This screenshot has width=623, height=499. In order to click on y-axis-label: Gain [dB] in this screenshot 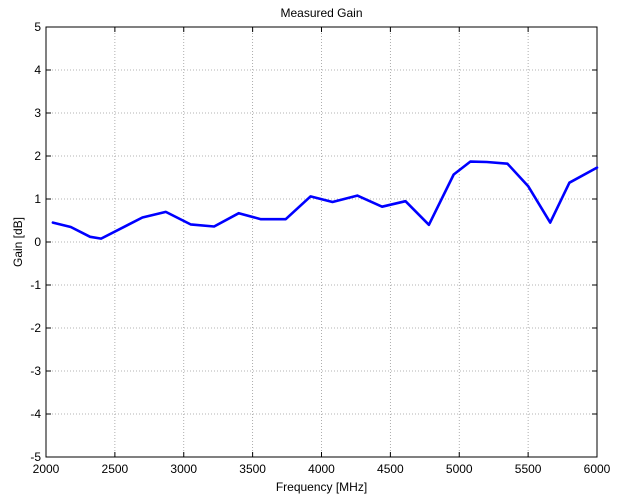, I will do `click(18, 242)`.